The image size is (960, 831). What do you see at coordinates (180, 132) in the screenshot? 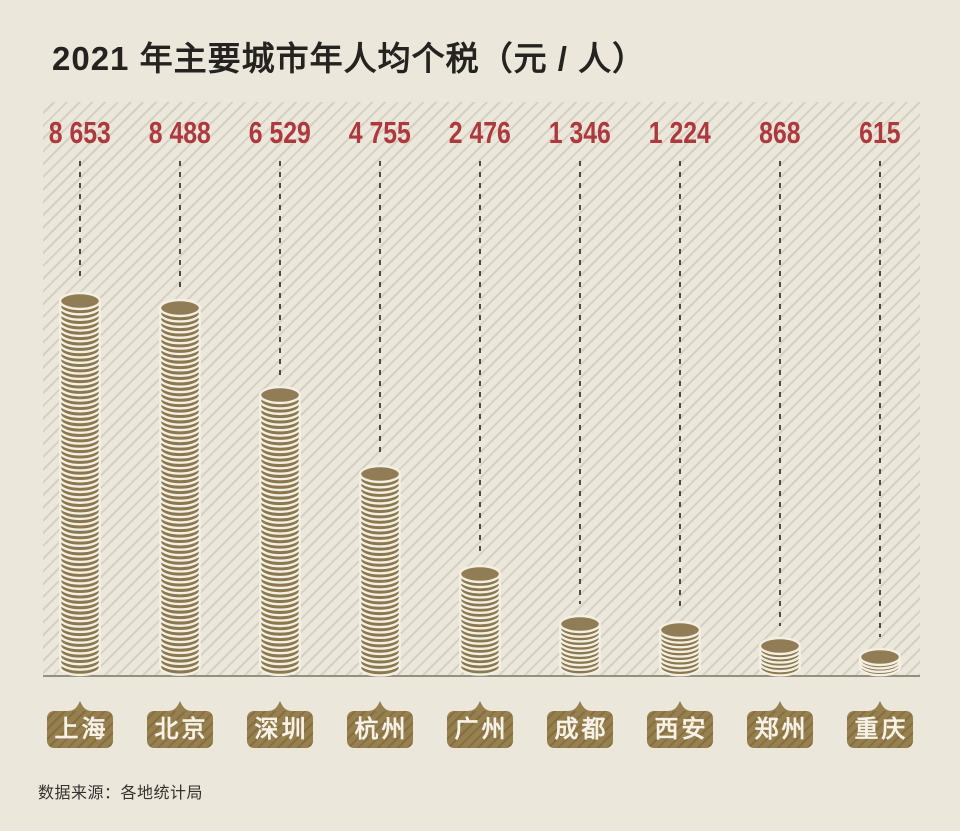
I see `value-label: 8 488` at bounding box center [180, 132].